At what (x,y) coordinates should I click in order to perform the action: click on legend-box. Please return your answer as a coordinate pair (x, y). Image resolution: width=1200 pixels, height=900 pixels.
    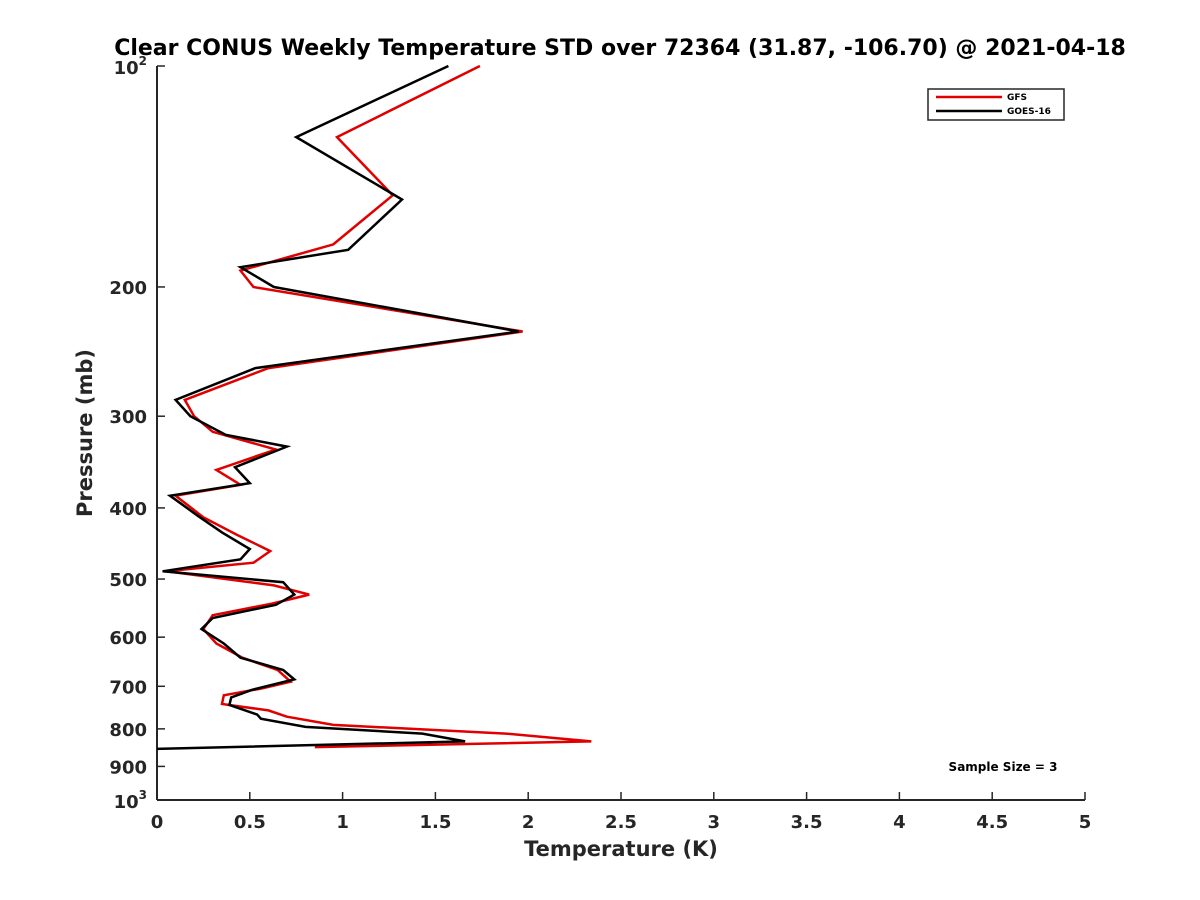
    Looking at the image, I should click on (996, 104).